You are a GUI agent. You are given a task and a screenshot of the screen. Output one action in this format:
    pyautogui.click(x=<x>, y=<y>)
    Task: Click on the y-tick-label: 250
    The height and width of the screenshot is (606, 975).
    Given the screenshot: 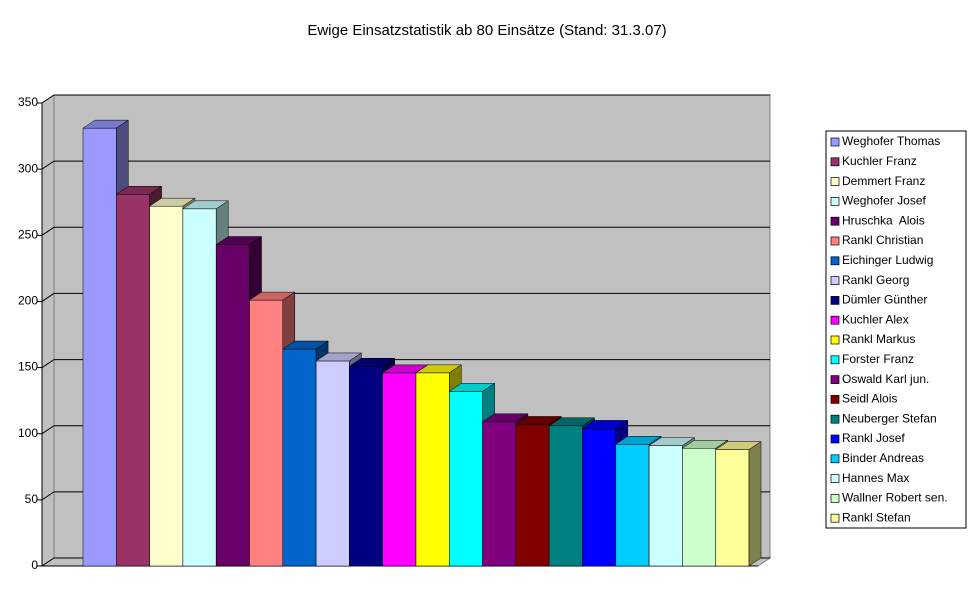 What is the action you would take?
    pyautogui.click(x=28, y=234)
    